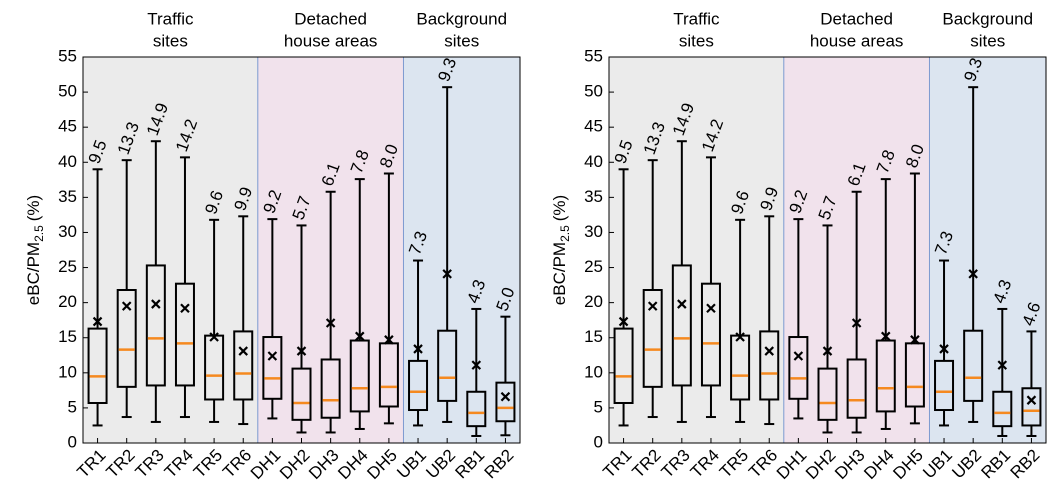 Image resolution: width=1059 pixels, height=498 pixels. What do you see at coordinates (1025, 464) in the screenshot?
I see `x-tick-label: RB2` at bounding box center [1025, 464].